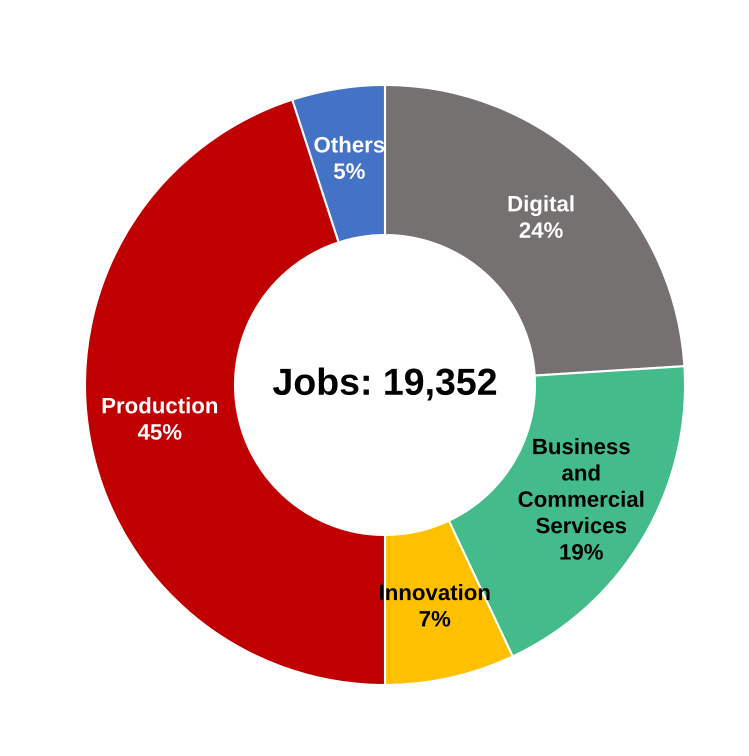 The width and height of the screenshot is (749, 756). I want to click on slice-label: Digital, so click(541, 205).